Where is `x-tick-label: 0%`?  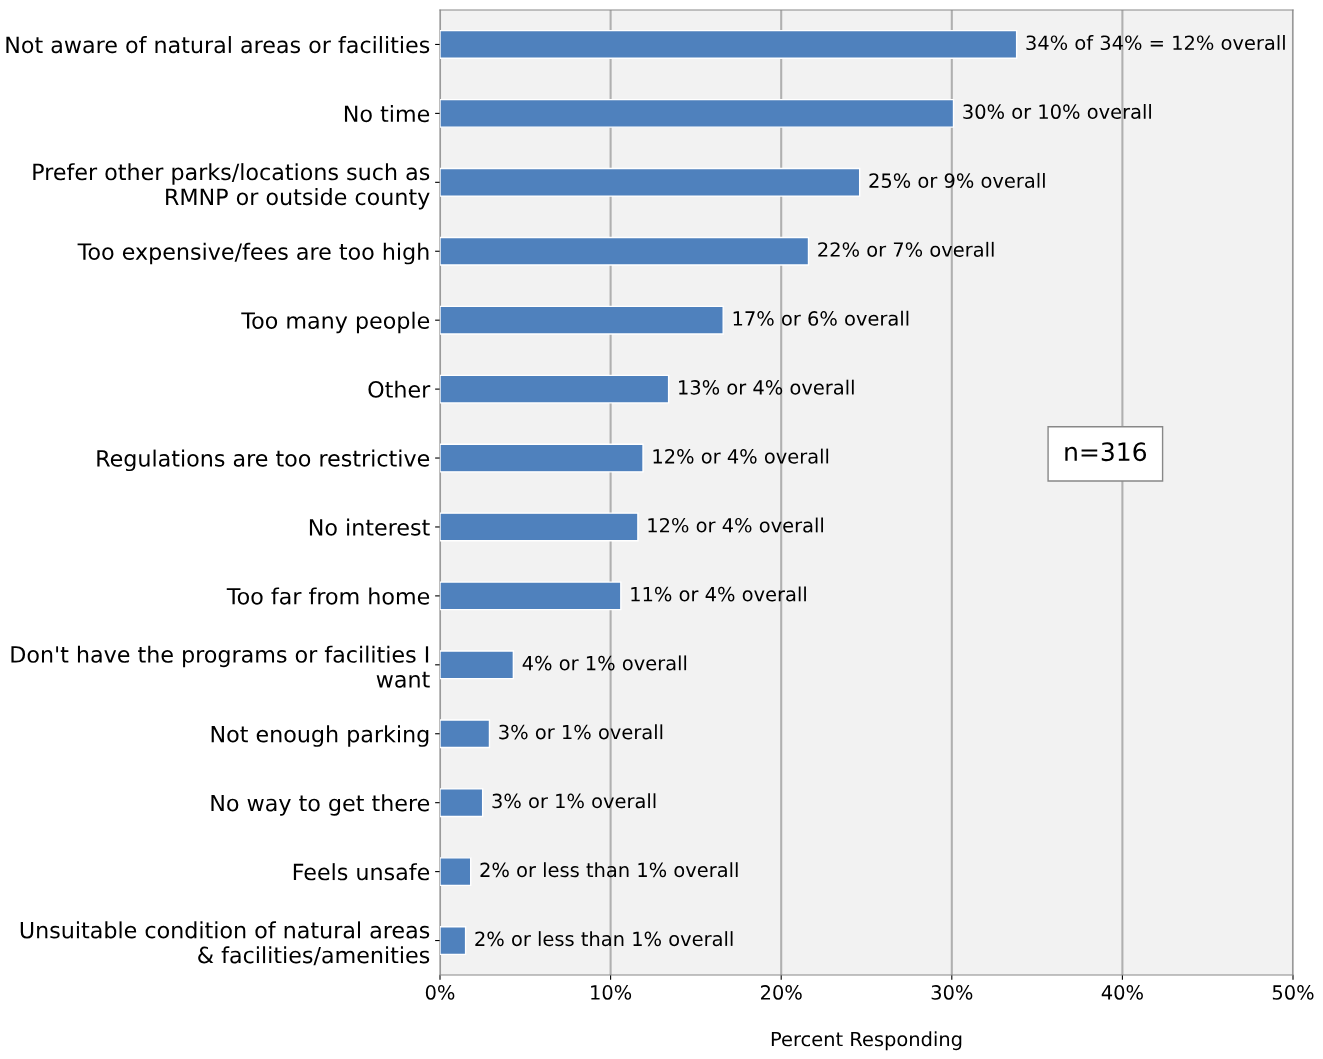
x-tick-label: 0% is located at coordinates (440, 992).